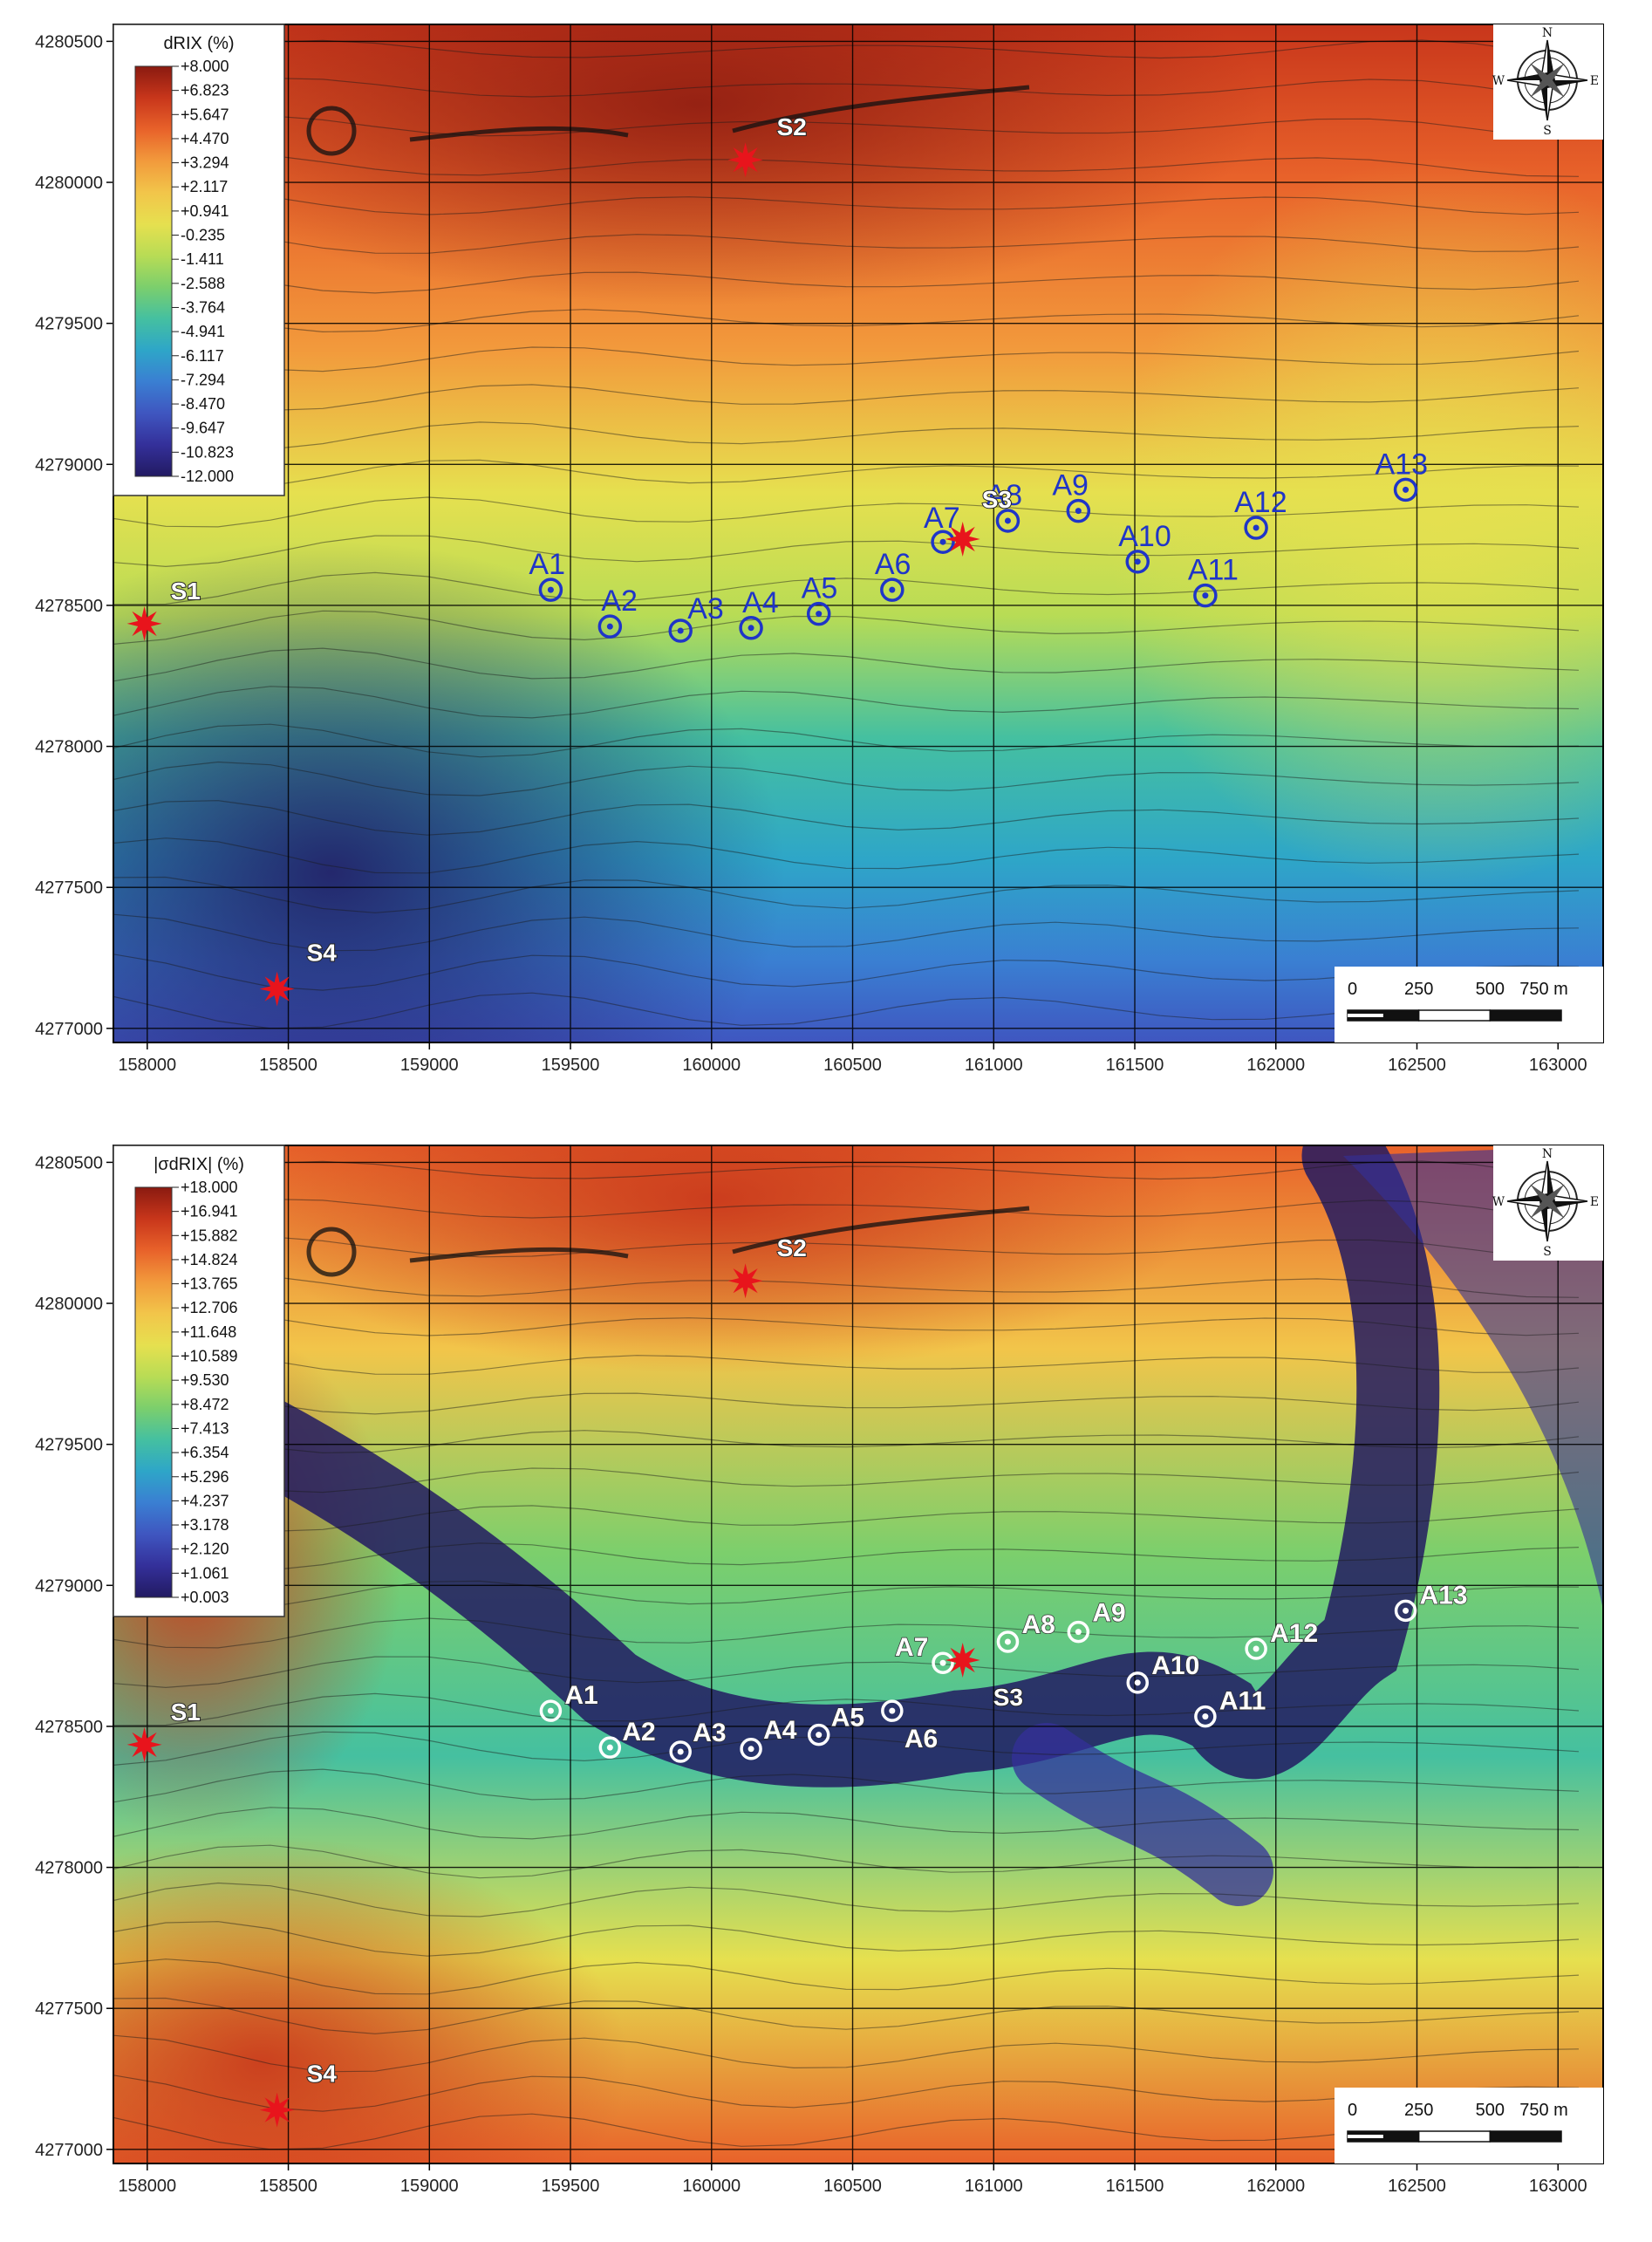 The width and height of the screenshot is (1652, 2242). Describe the element at coordinates (202, 356) in the screenshot. I see `legend-value: -6.117` at that location.